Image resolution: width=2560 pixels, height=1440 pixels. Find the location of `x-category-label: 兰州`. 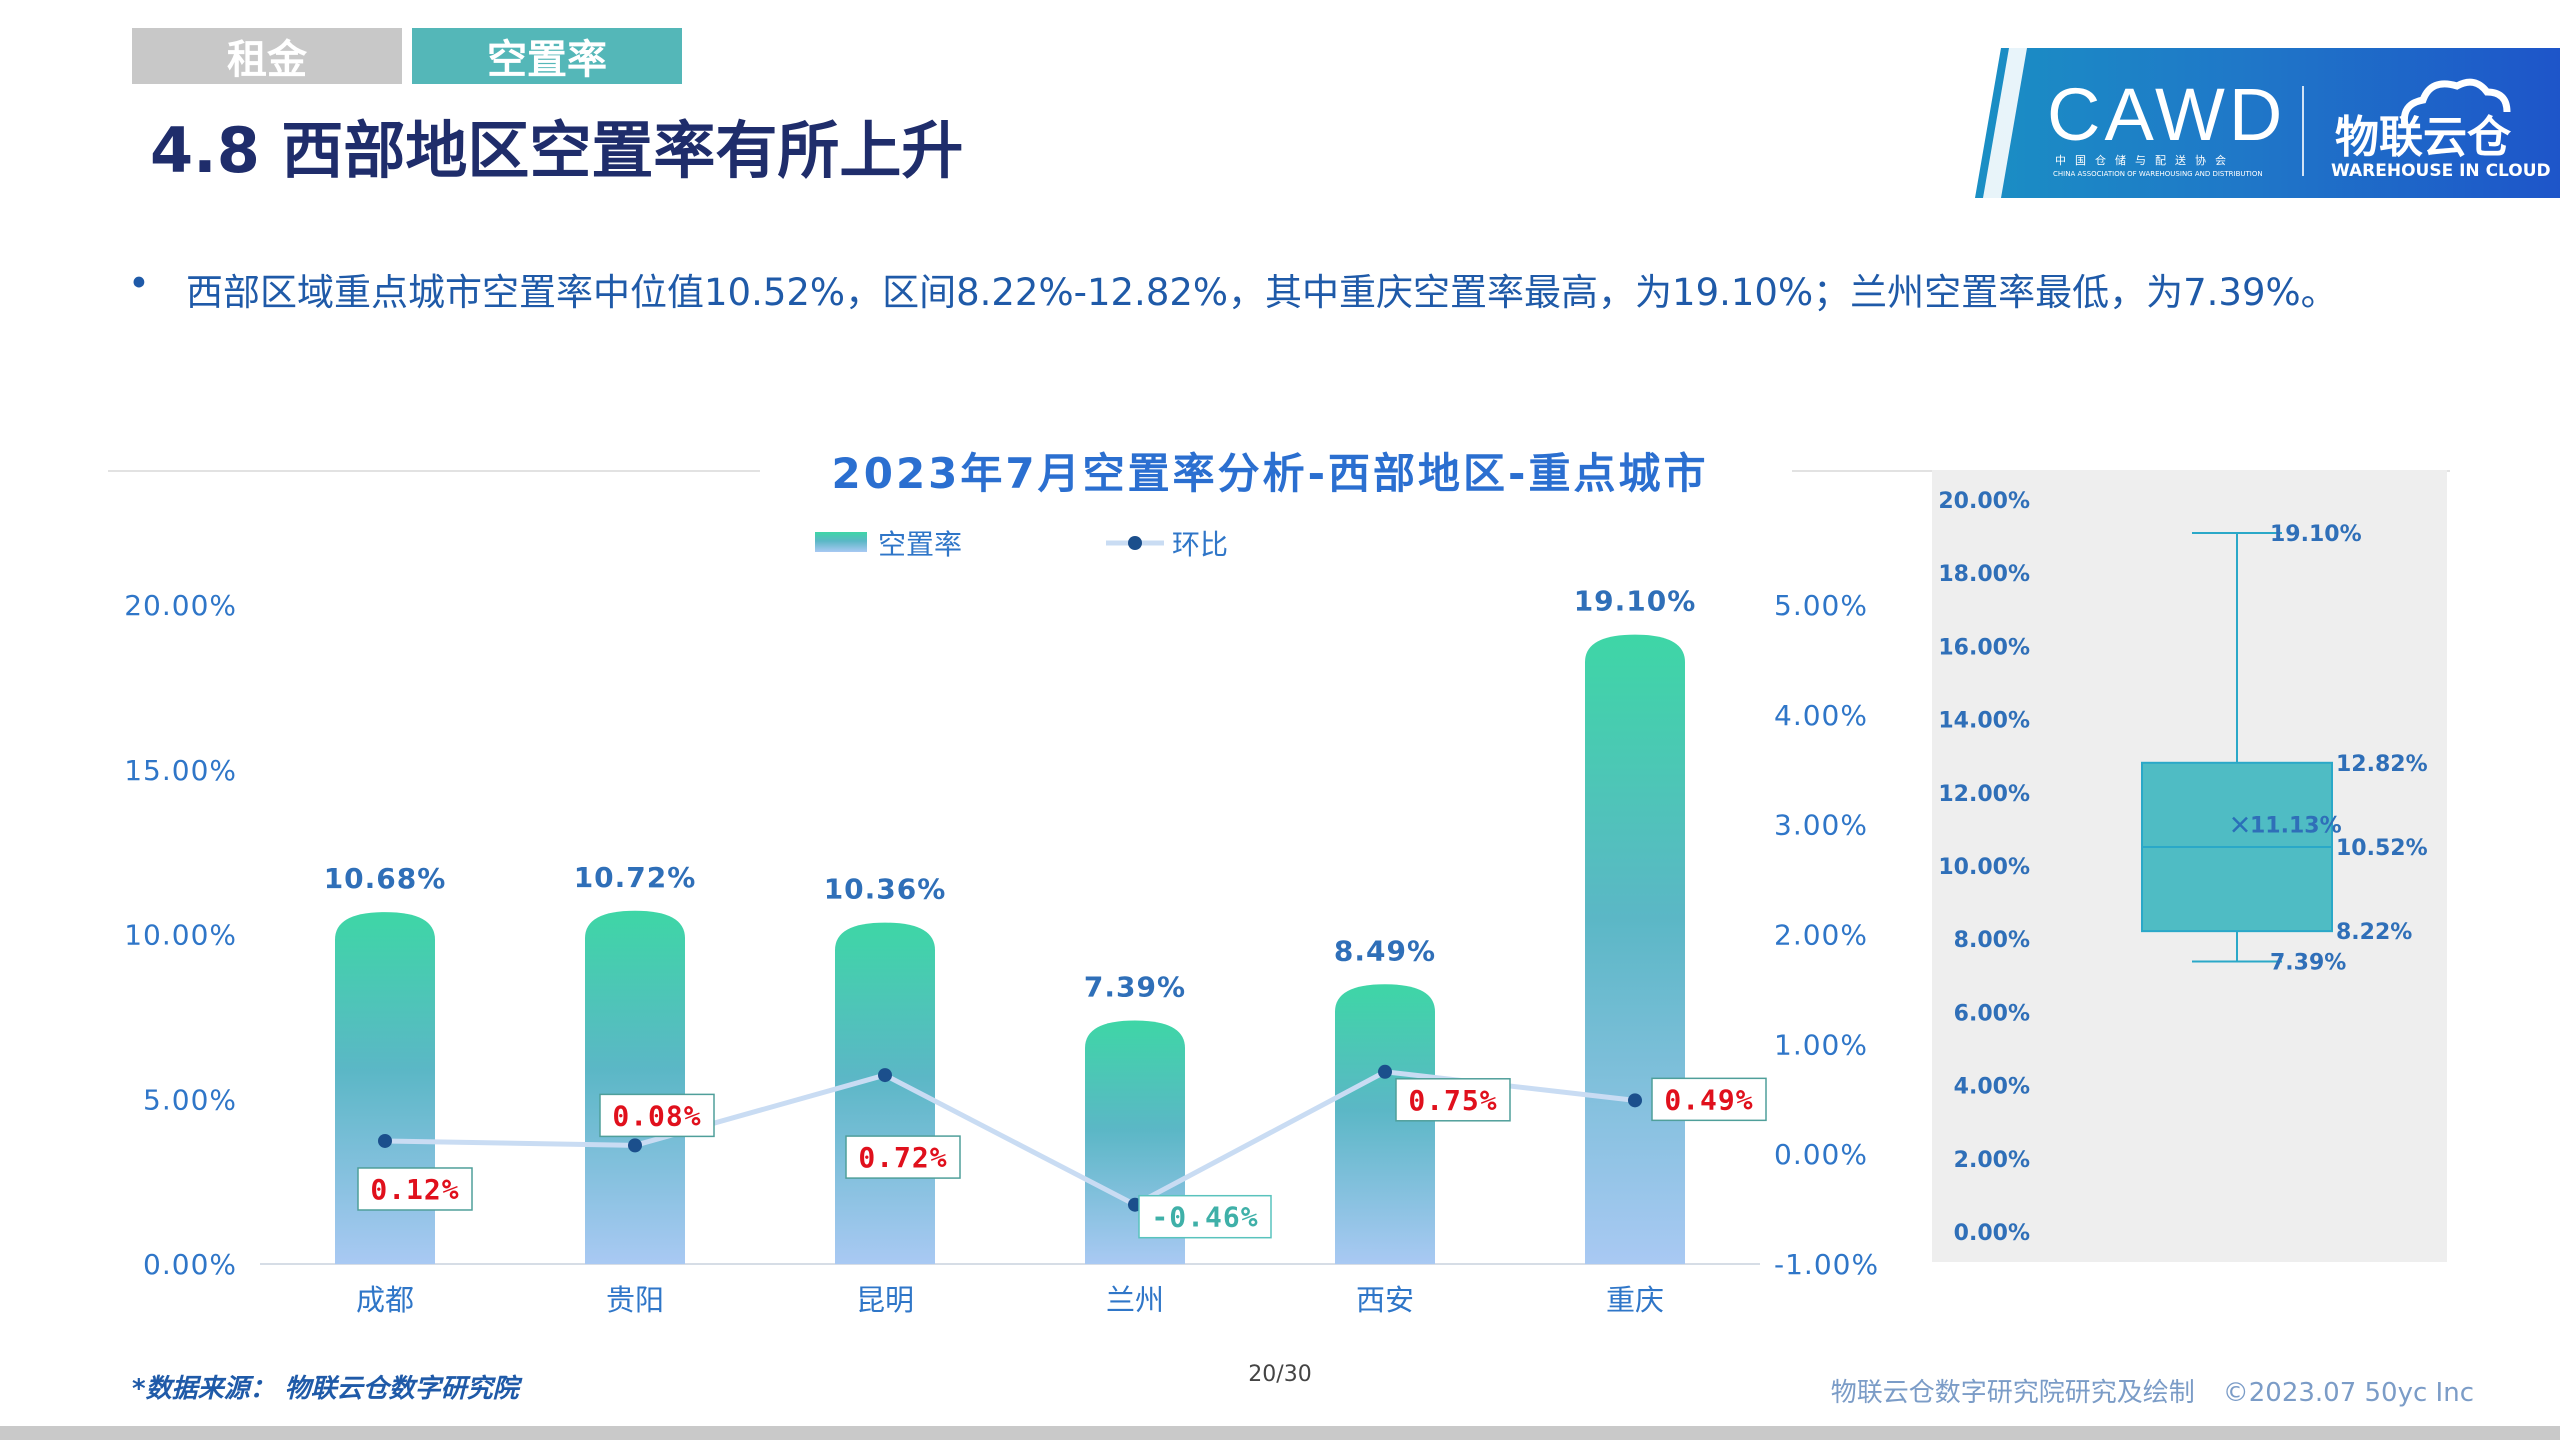

x-category-label: 兰州 is located at coordinates (1135, 1300).